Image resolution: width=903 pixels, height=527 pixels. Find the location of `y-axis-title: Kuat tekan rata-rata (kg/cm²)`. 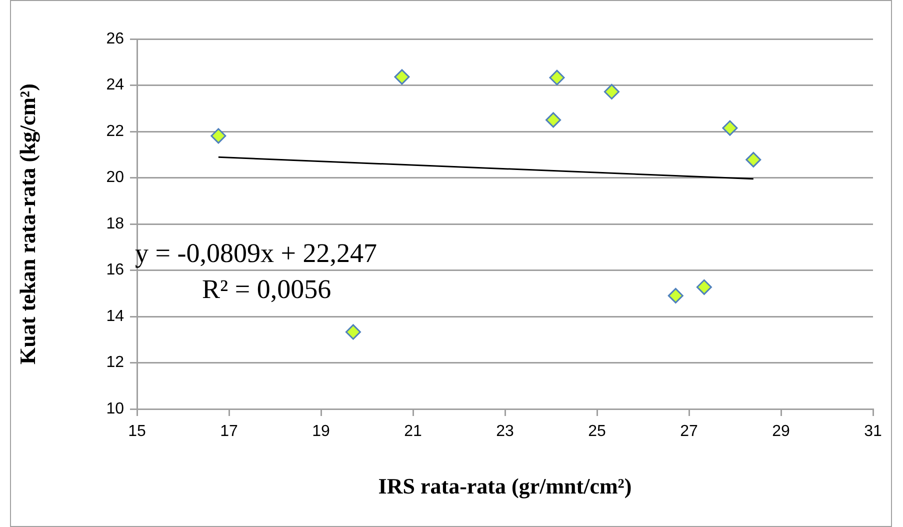

y-axis-title: Kuat tekan rata-rata (kg/cm²) is located at coordinates (27, 224).